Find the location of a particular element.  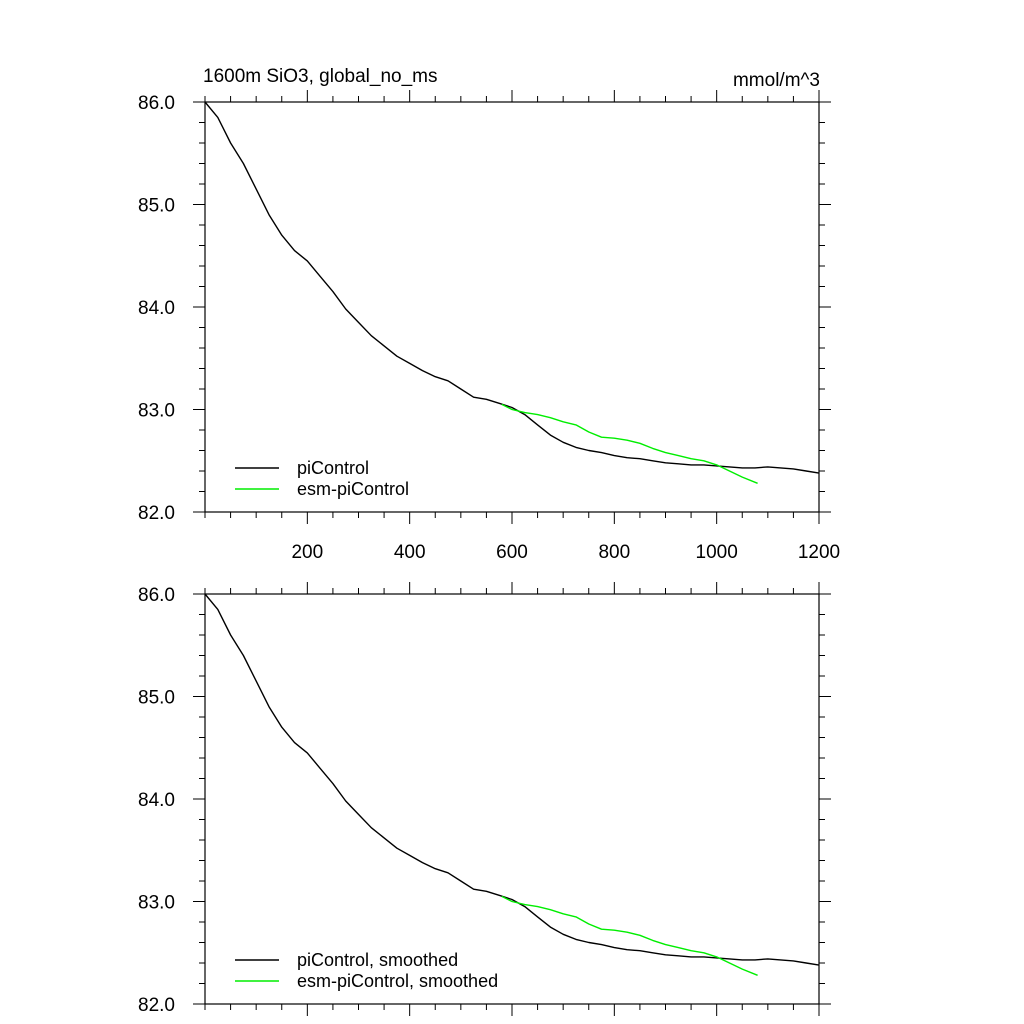

legend-label: piControl, smoothed is located at coordinates (377, 960).